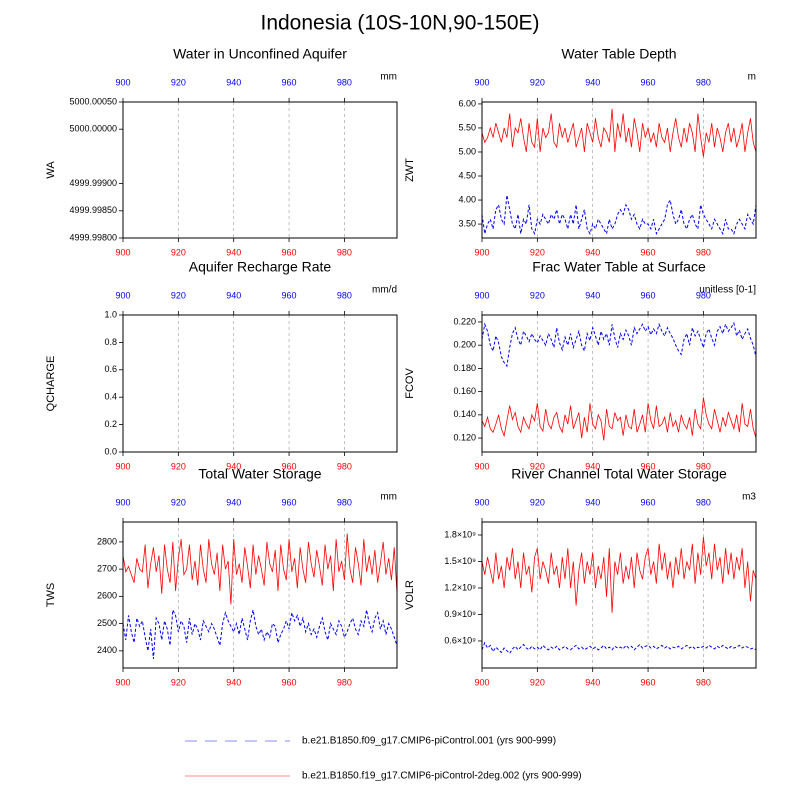  What do you see at coordinates (618, 54) in the screenshot?
I see `panel-title: Water Table Depth` at bounding box center [618, 54].